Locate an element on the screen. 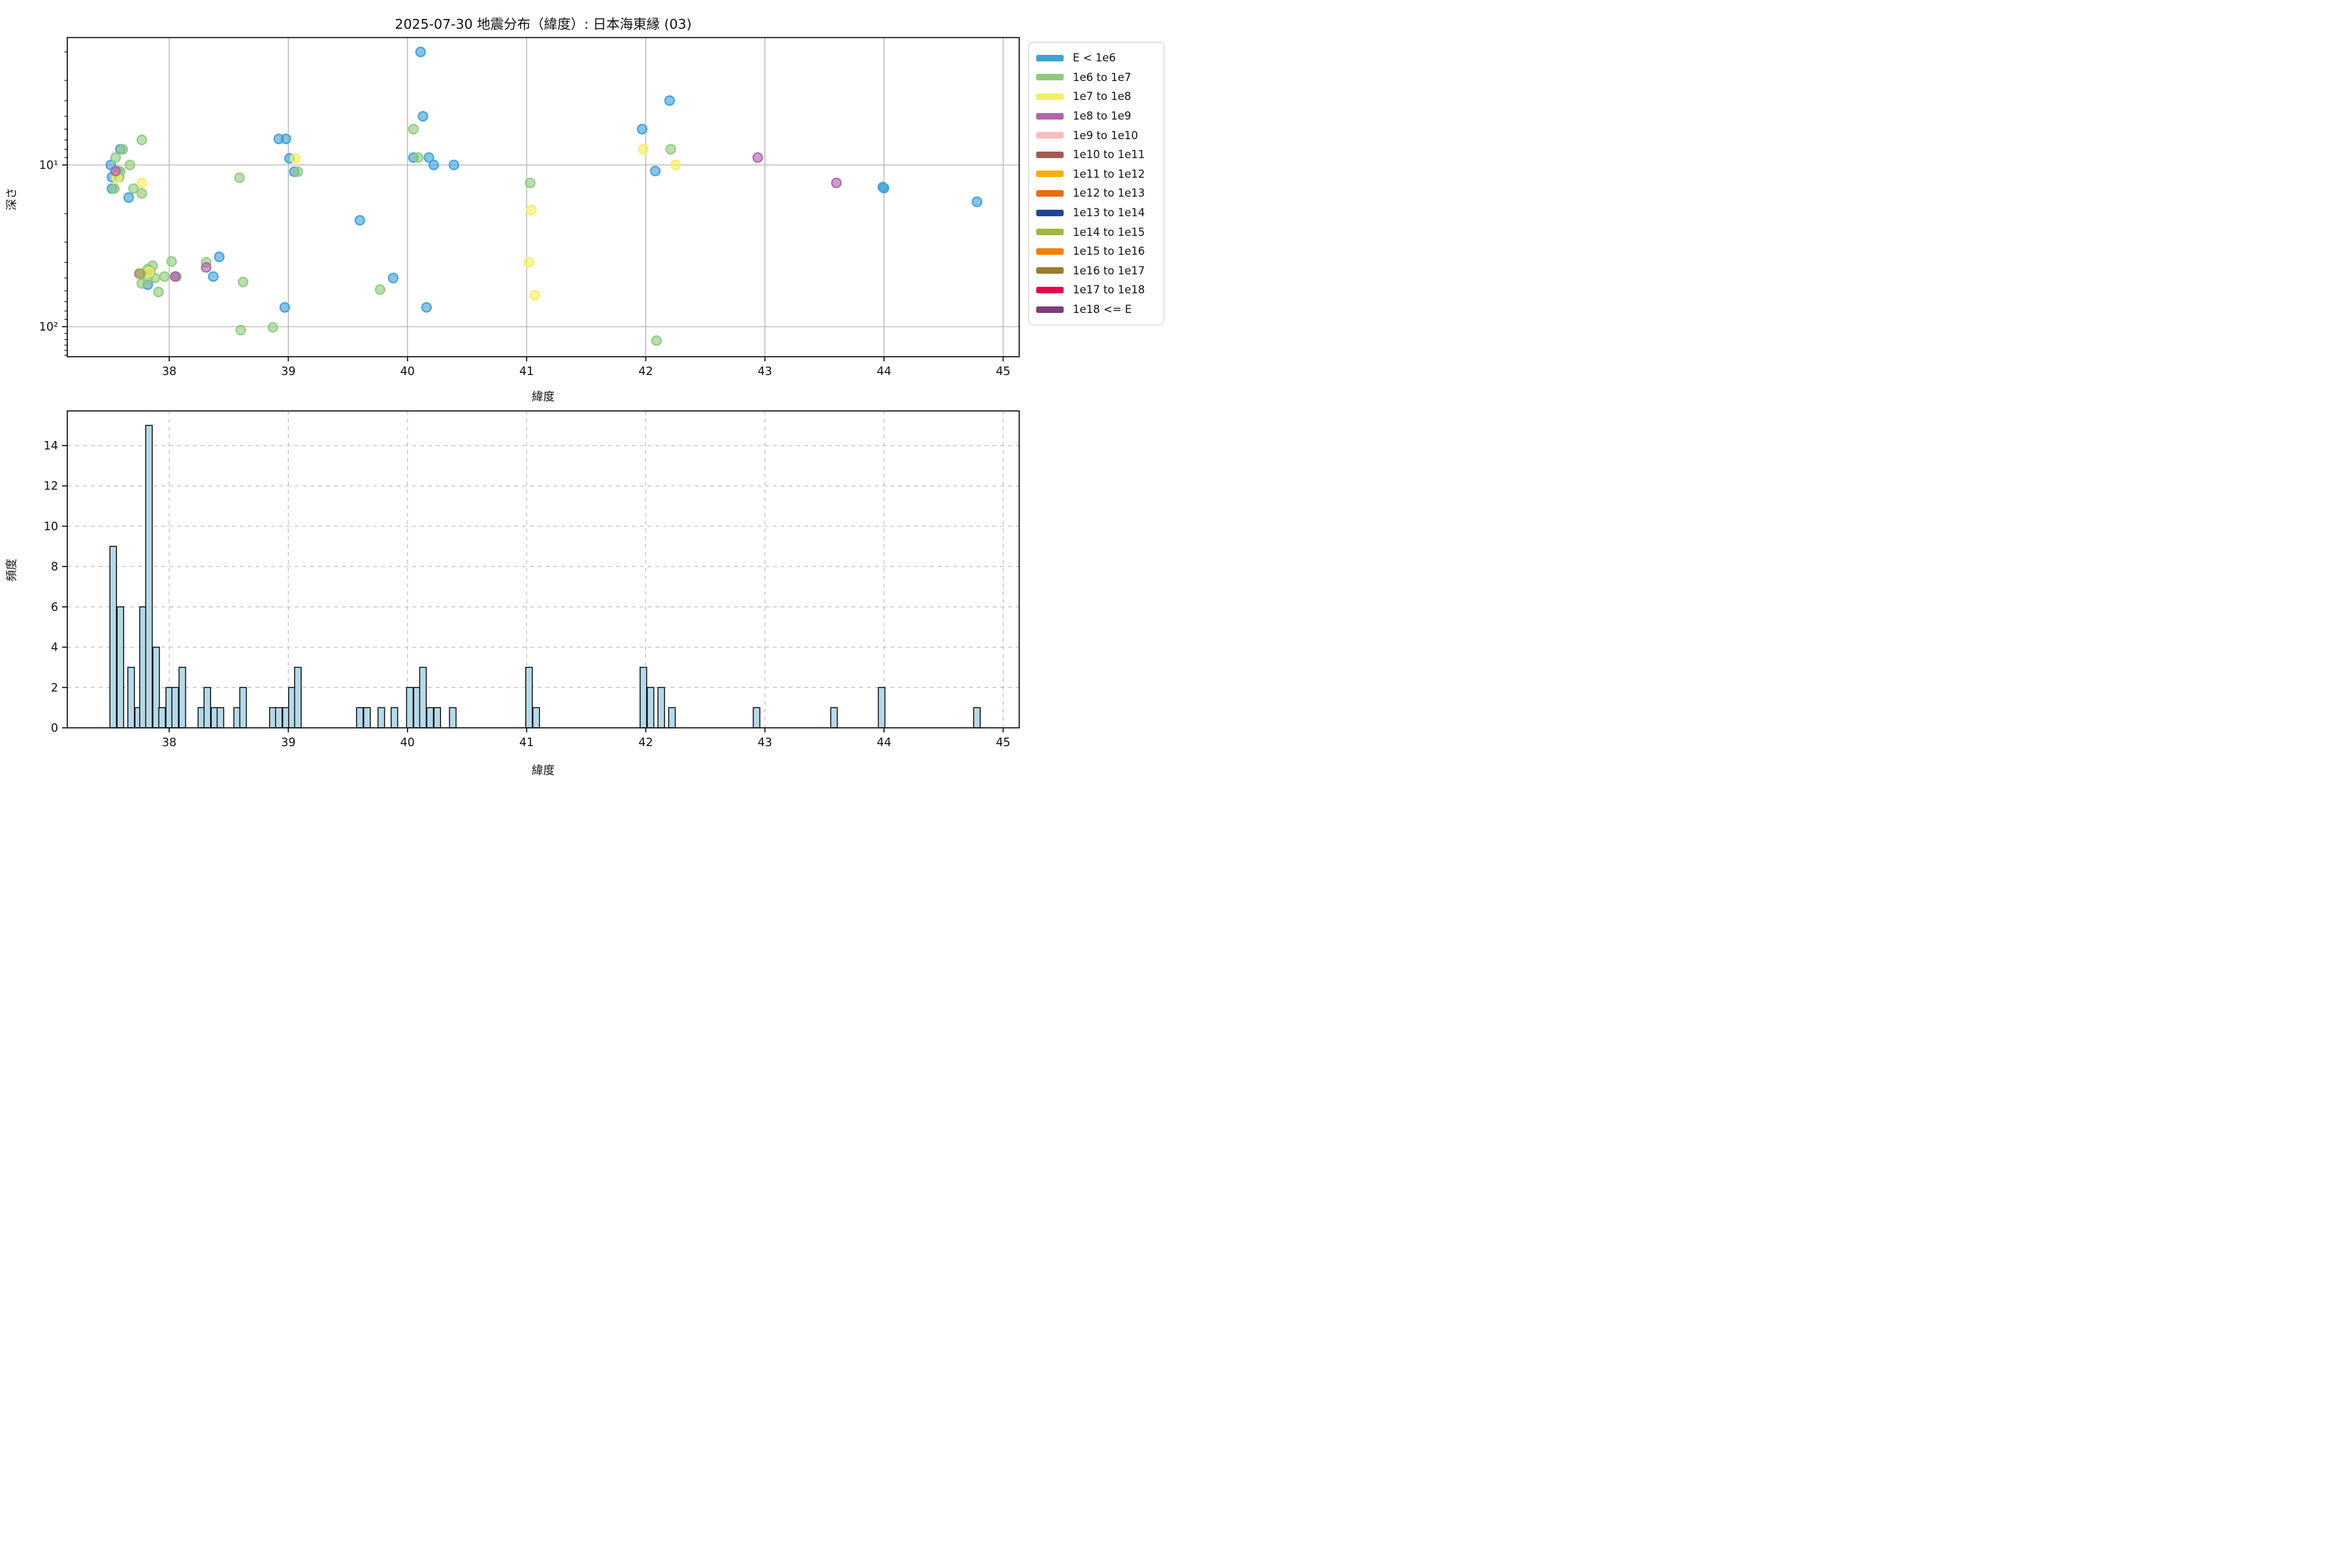 Image resolution: width=2352 pixels, height=1568 pixels. hist-axes-box is located at coordinates (543, 569).